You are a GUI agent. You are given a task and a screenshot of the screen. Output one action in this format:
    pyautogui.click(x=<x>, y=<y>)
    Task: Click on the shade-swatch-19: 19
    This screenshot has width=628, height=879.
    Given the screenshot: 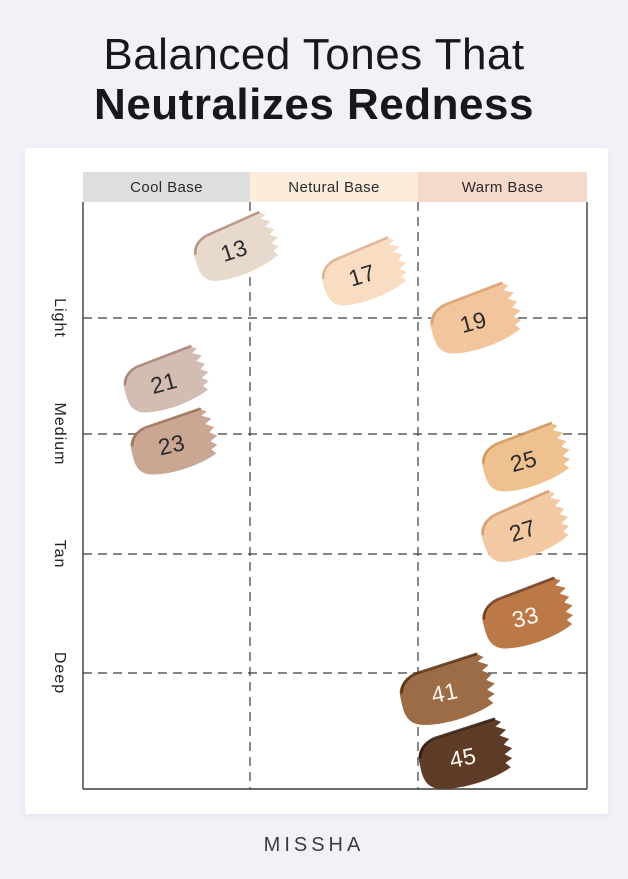 What is the action you would take?
    pyautogui.click(x=482, y=318)
    